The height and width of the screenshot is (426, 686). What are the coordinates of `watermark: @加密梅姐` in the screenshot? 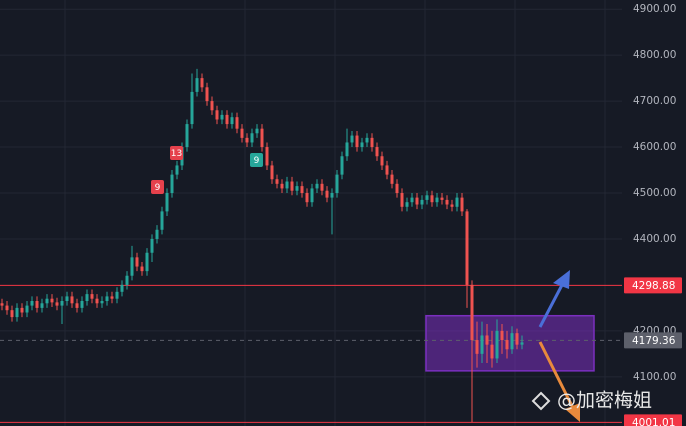 It's located at (591, 401).